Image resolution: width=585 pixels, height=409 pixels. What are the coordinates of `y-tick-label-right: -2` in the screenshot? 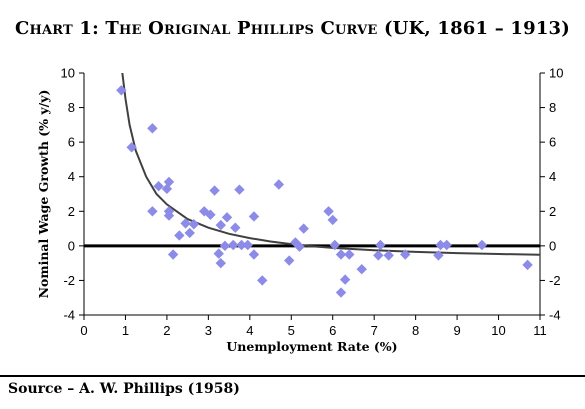 It's located at (555, 280).